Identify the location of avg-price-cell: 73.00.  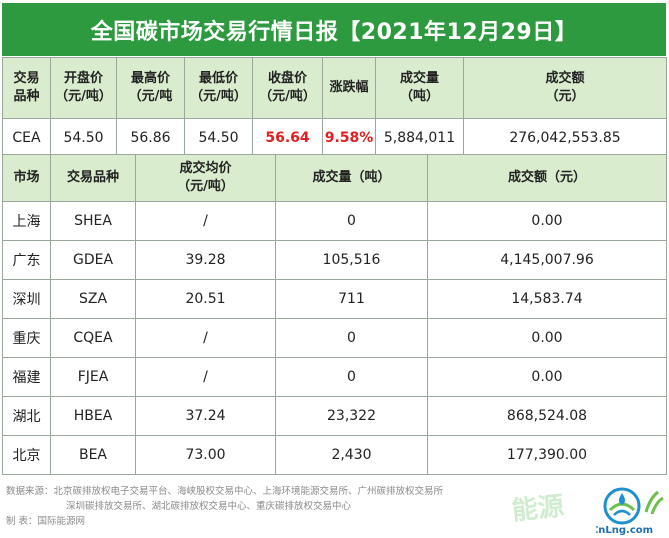
(205, 455).